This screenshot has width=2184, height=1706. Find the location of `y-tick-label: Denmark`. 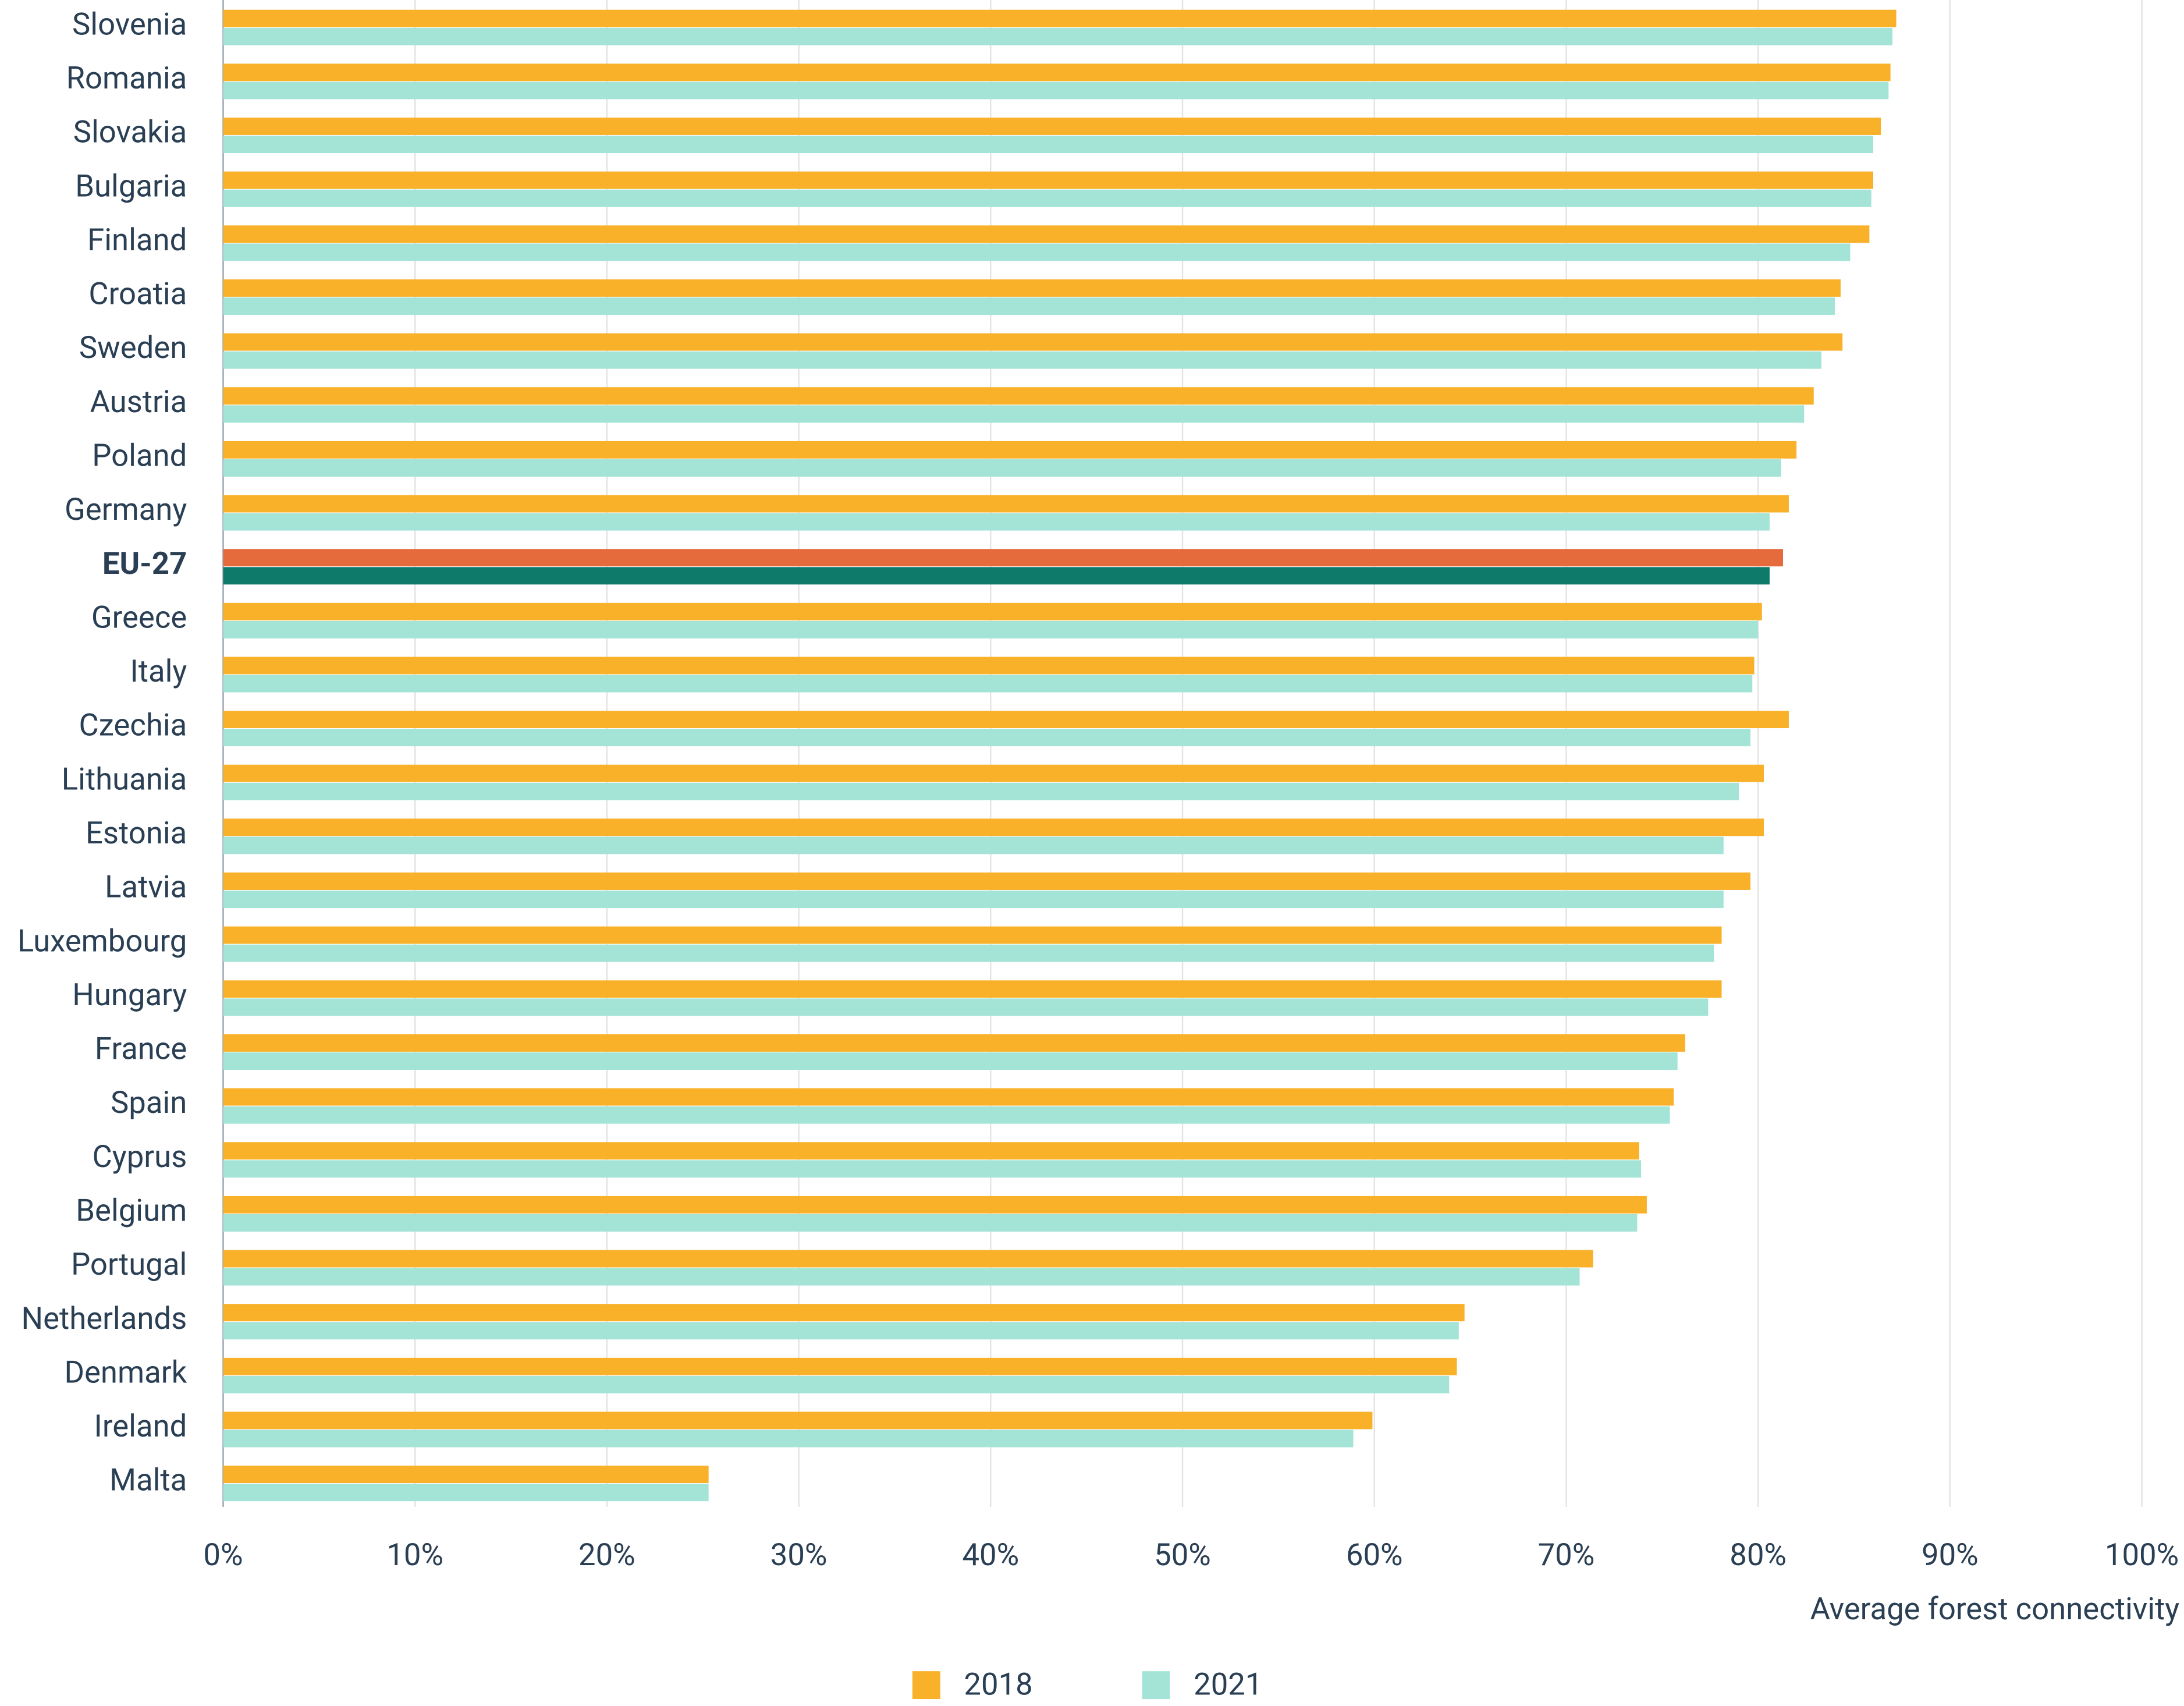

y-tick-label: Denmark is located at coordinates (125, 1372).